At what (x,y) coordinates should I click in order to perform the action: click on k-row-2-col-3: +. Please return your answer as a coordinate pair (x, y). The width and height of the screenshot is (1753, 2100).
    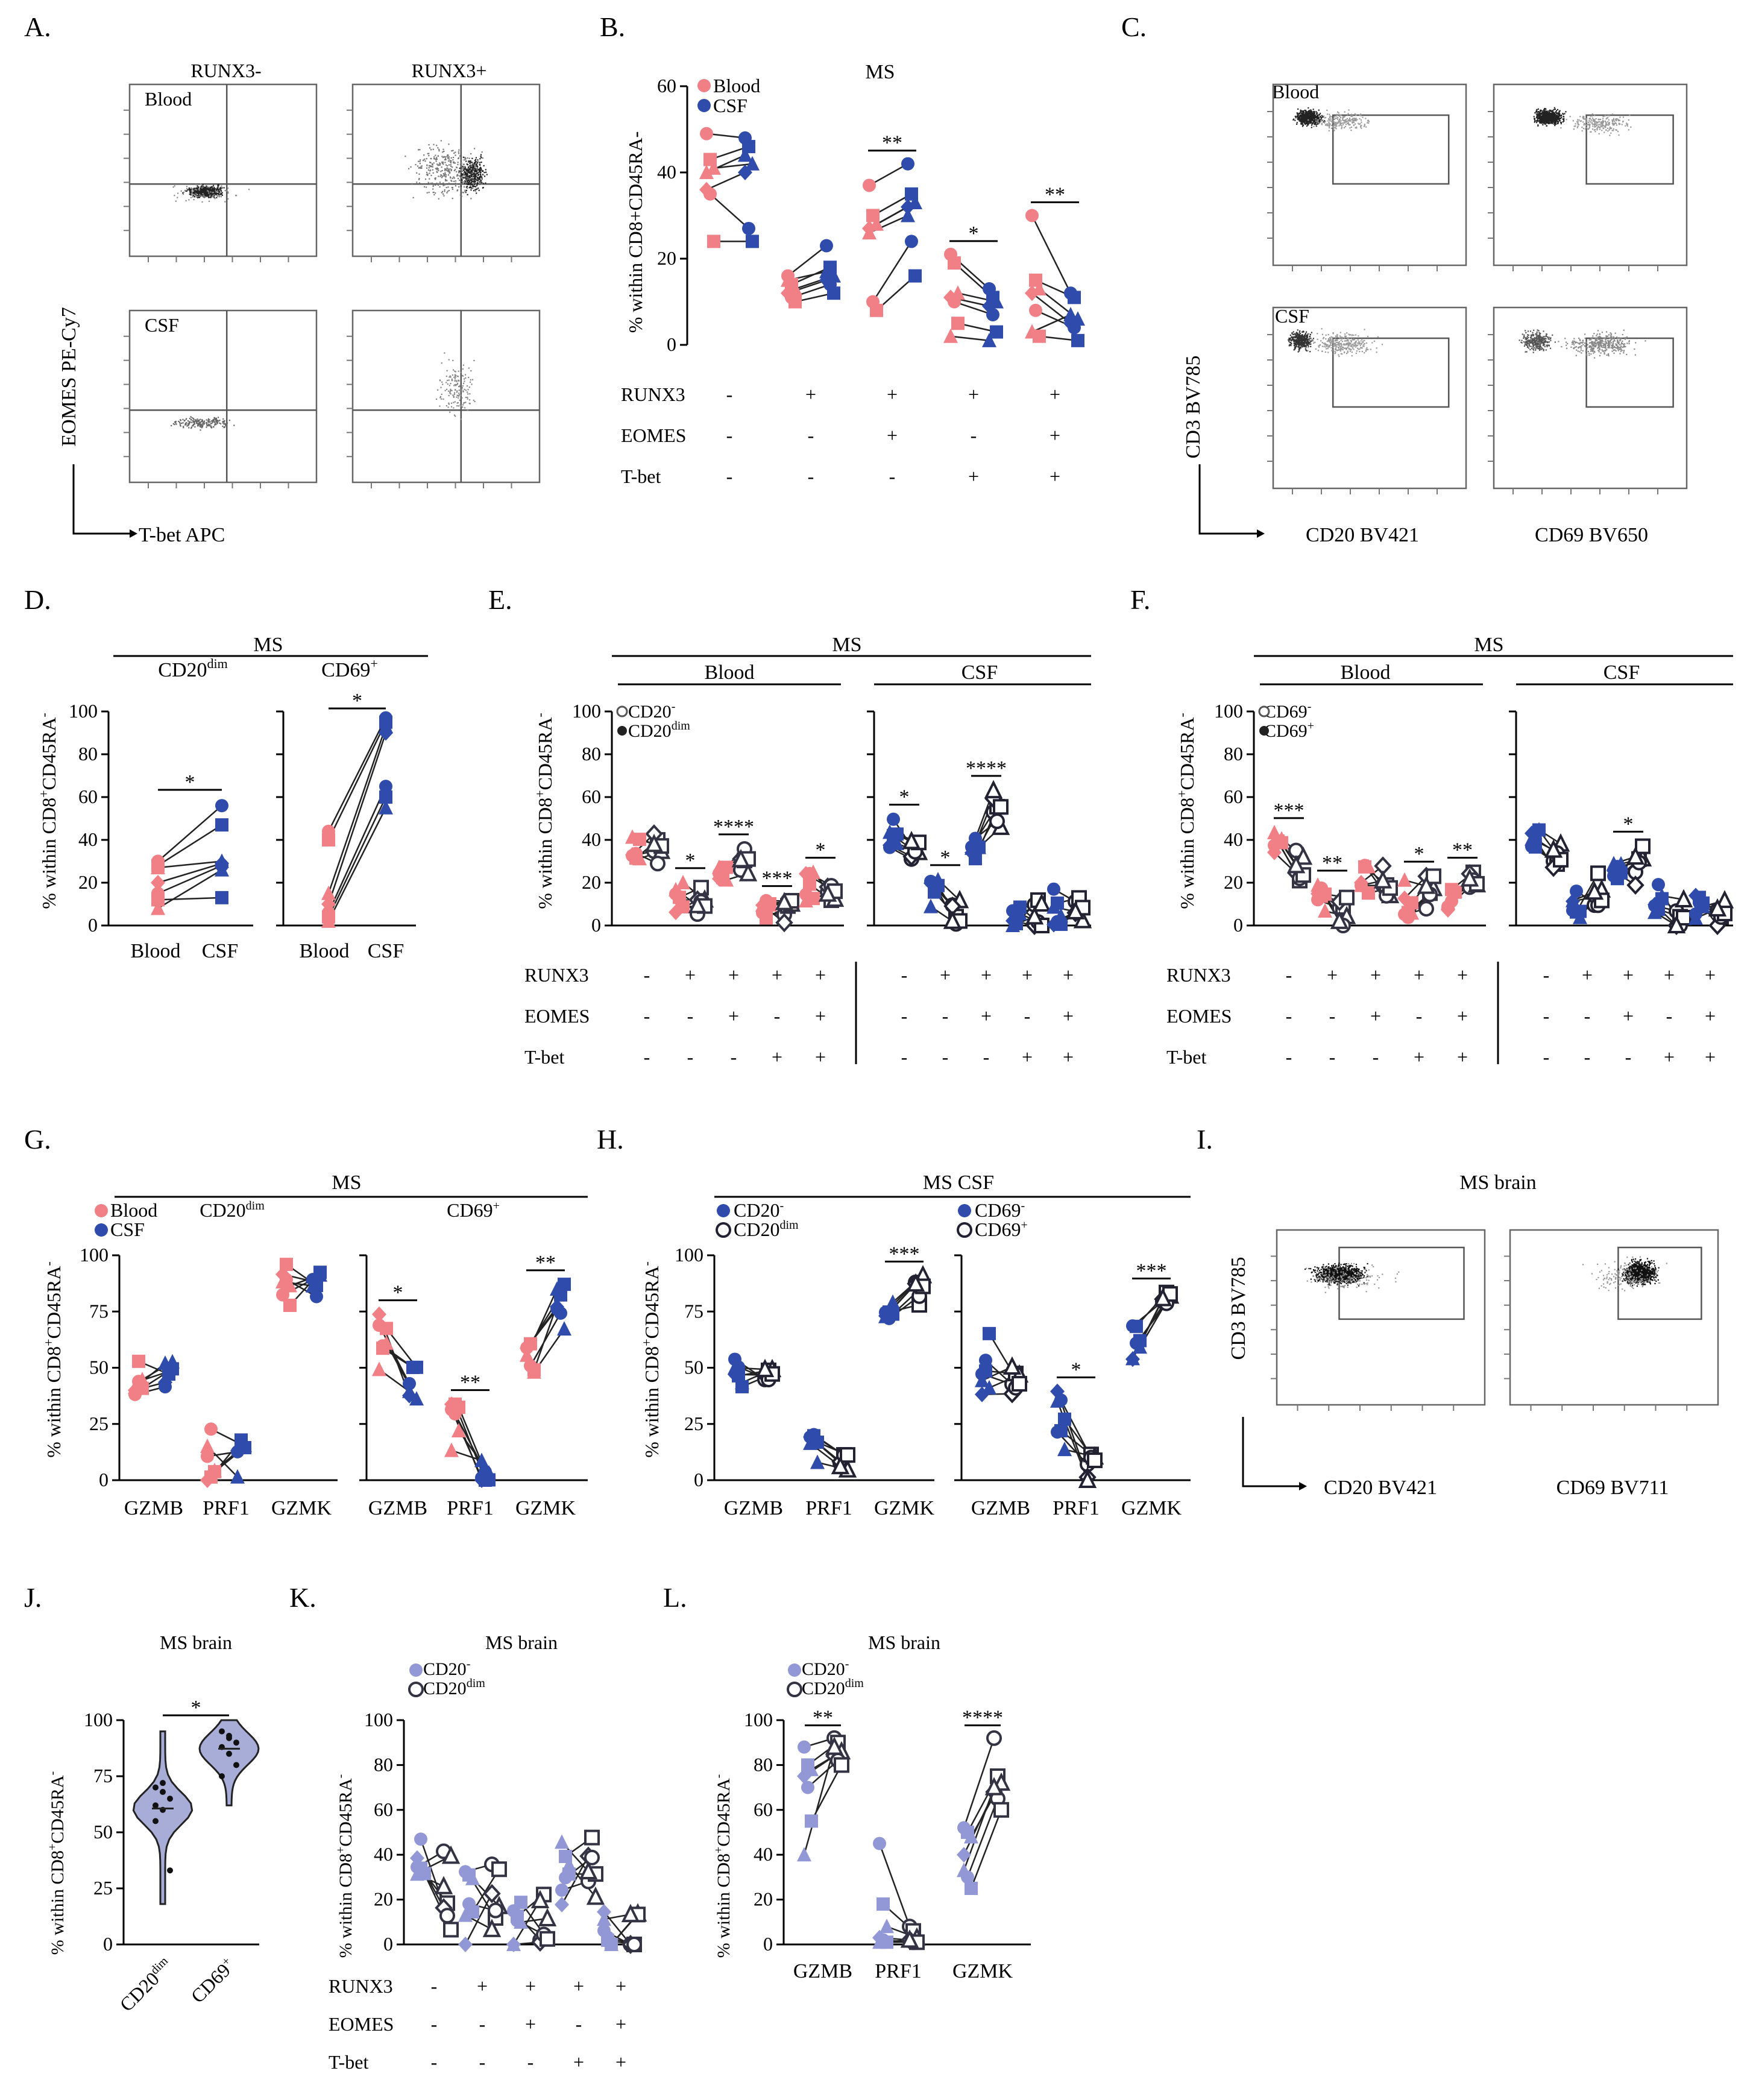
    Looking at the image, I should click on (578, 2062).